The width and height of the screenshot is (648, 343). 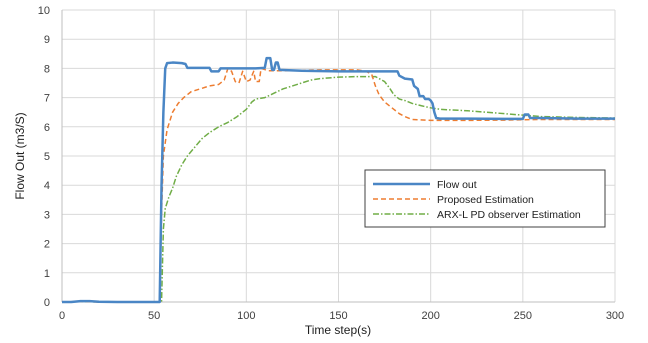 What do you see at coordinates (430, 316) in the screenshot?
I see `x-tick-label: 200` at bounding box center [430, 316].